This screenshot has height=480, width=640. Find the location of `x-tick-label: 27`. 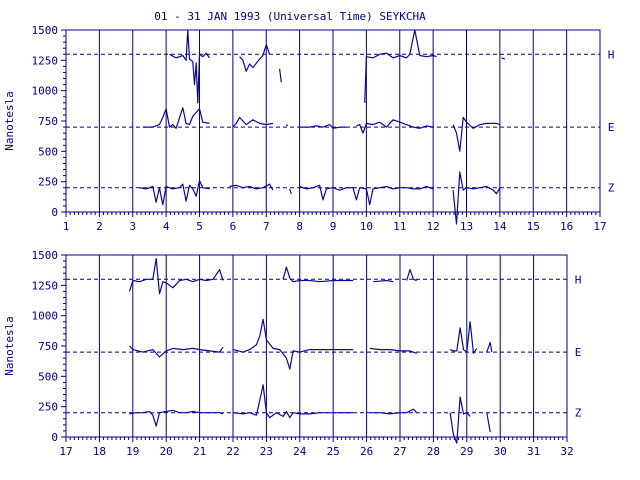

x-tick-label: 27 is located at coordinates (399, 451).